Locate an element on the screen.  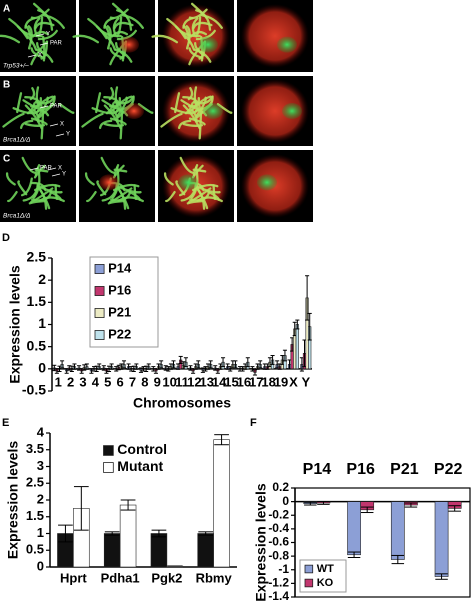
legend: WT KO is located at coordinates (323, 576).